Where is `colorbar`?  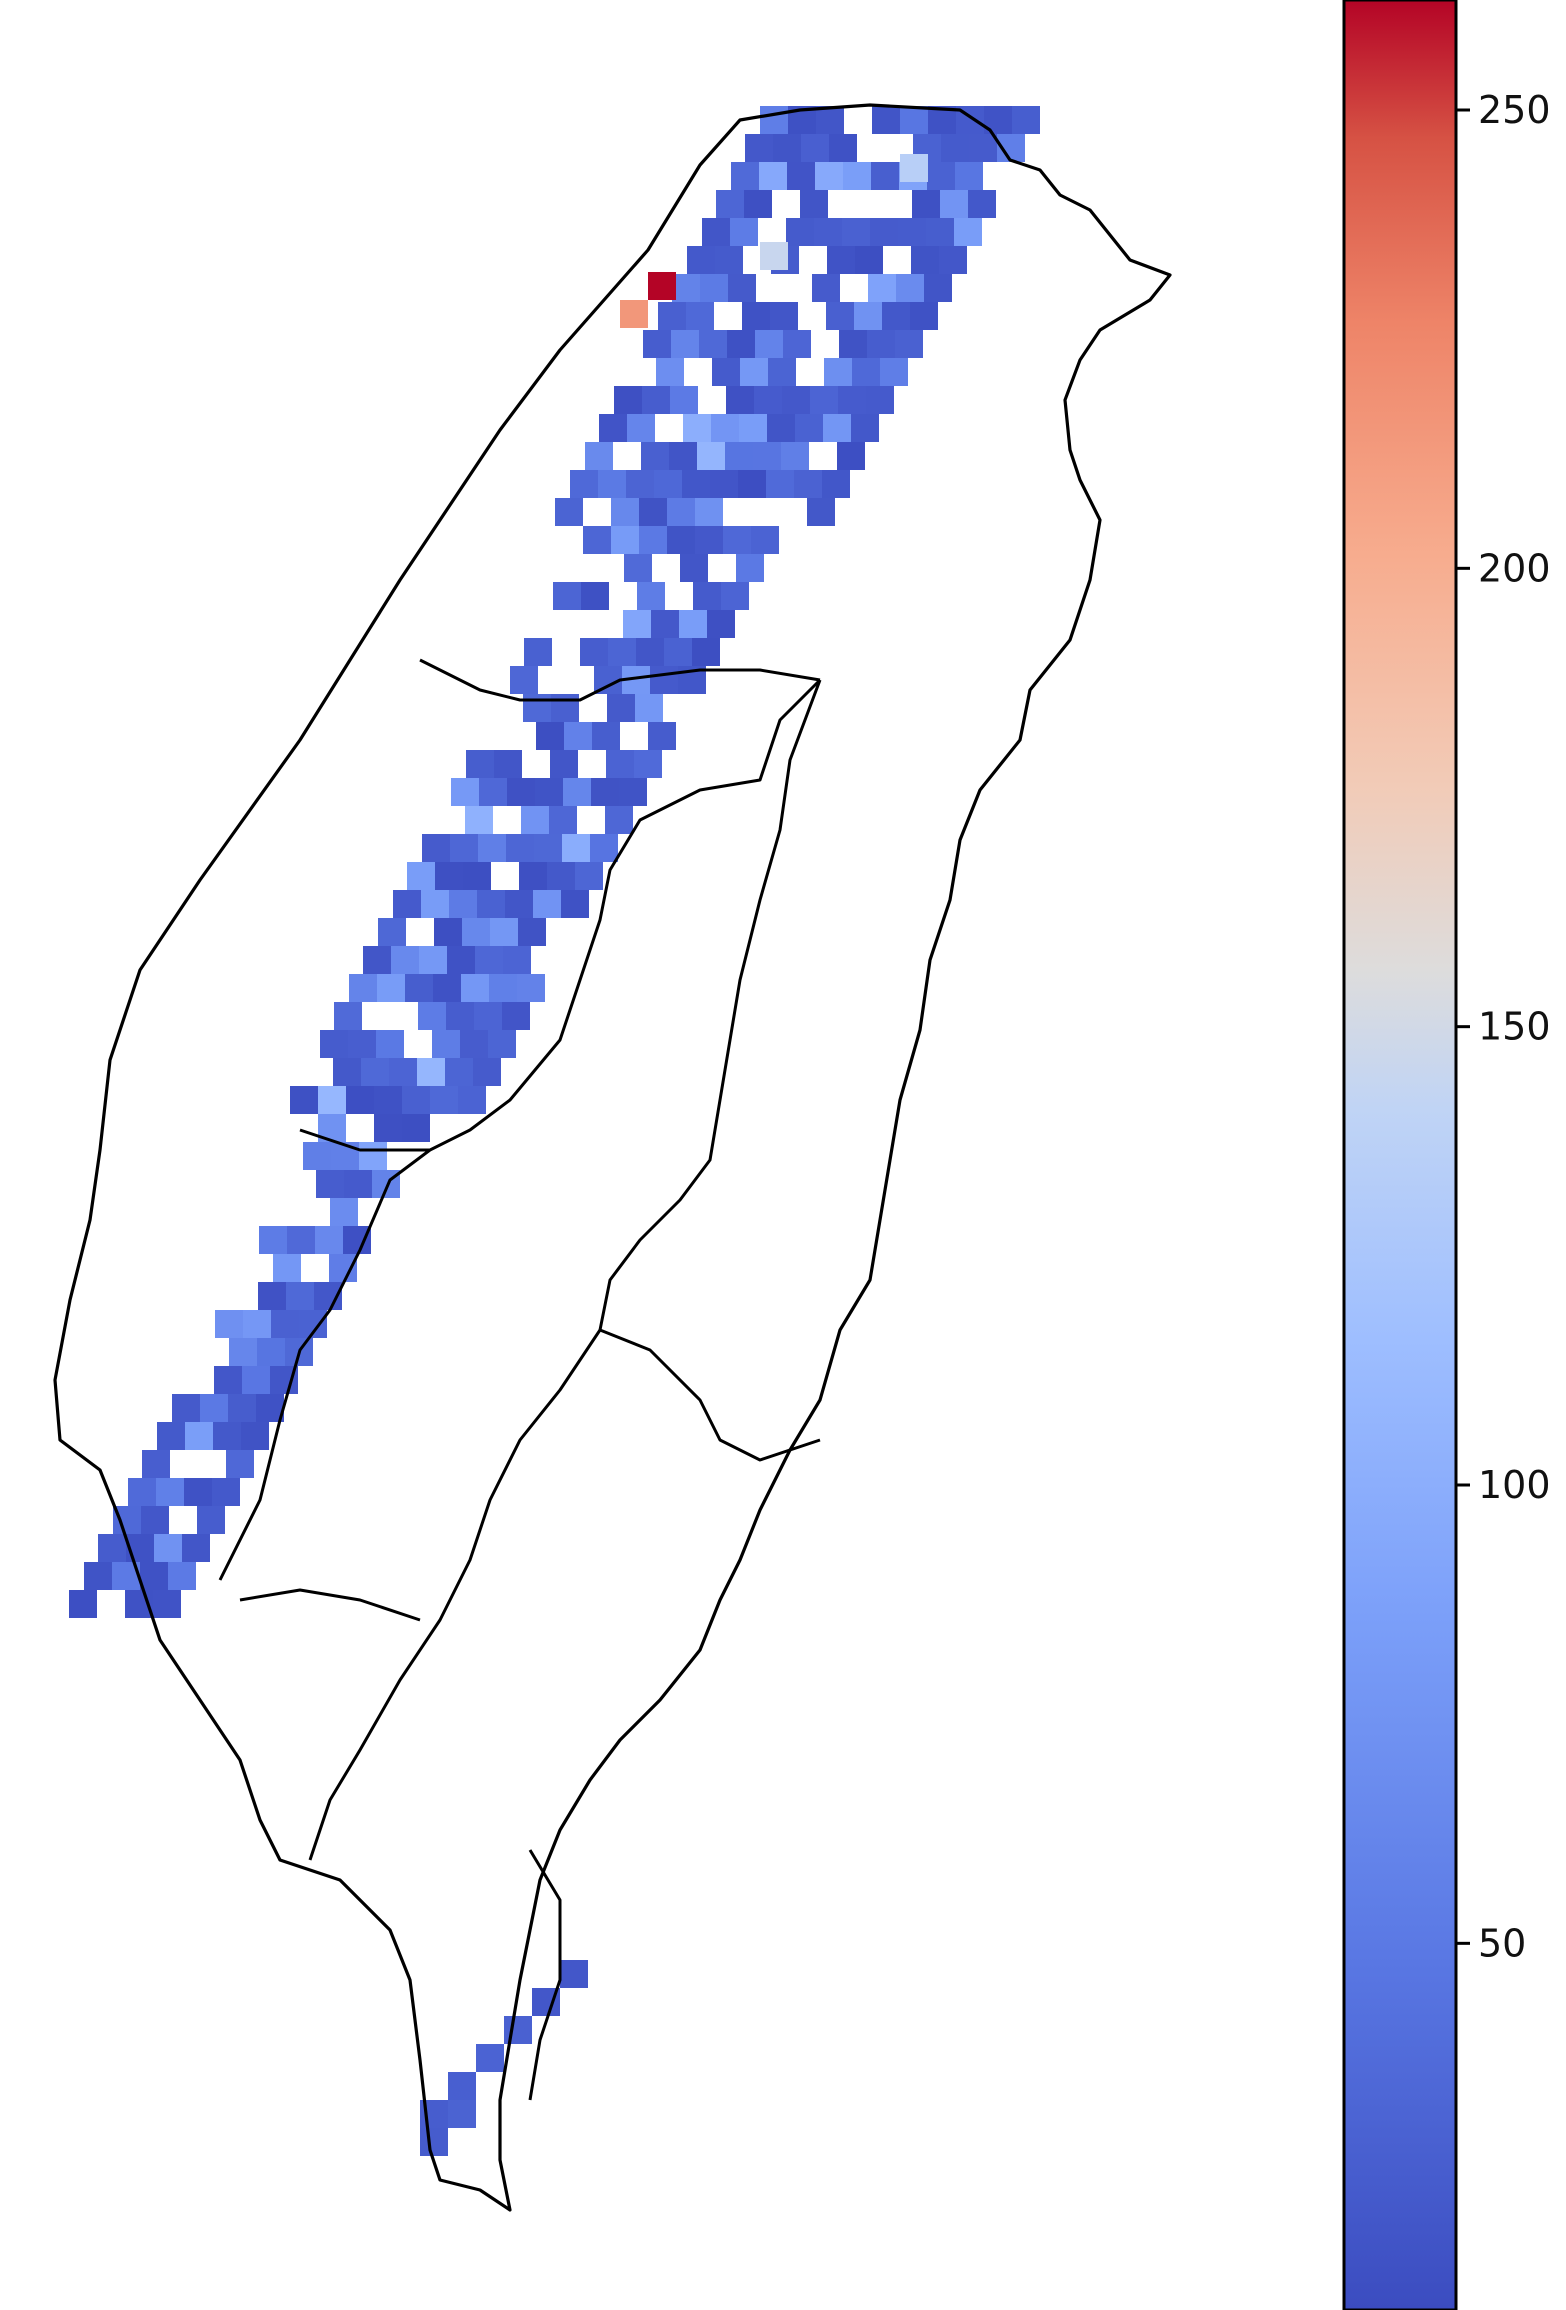
colorbar is located at coordinates (1400, 1155).